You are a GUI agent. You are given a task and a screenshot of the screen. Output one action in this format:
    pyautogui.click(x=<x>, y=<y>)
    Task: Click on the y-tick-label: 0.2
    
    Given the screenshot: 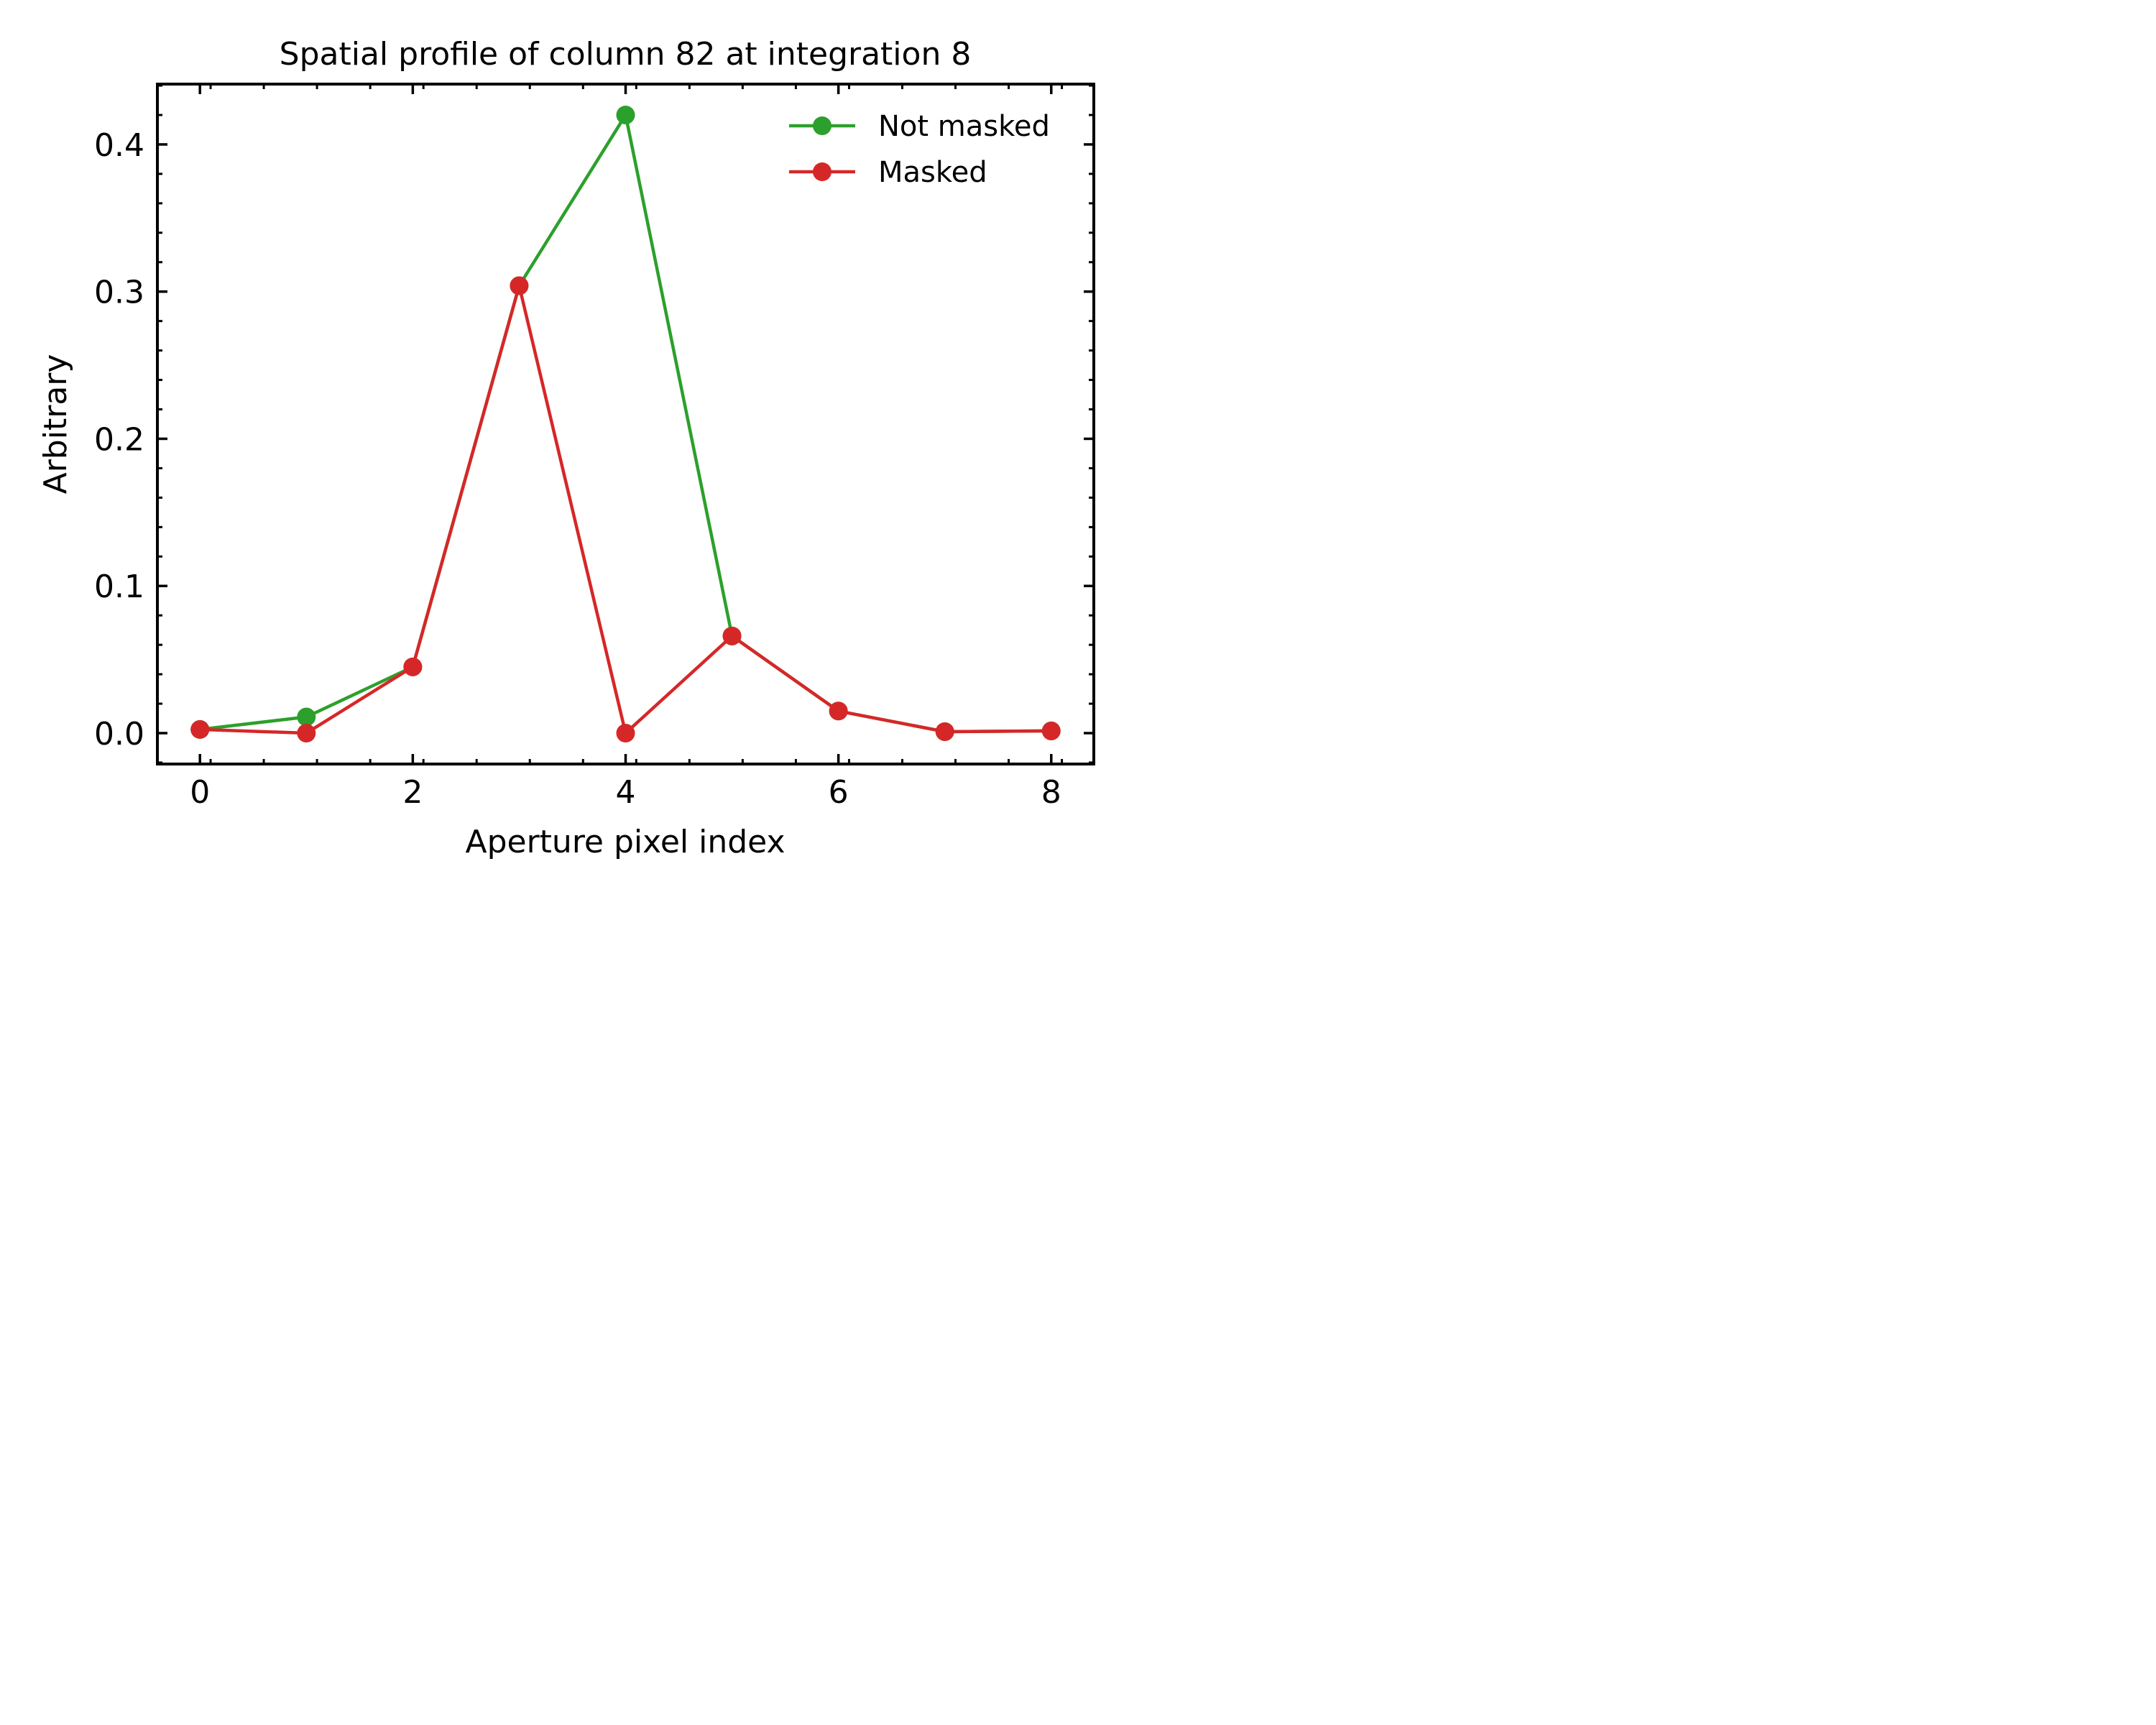 What is the action you would take?
    pyautogui.click(x=119, y=439)
    